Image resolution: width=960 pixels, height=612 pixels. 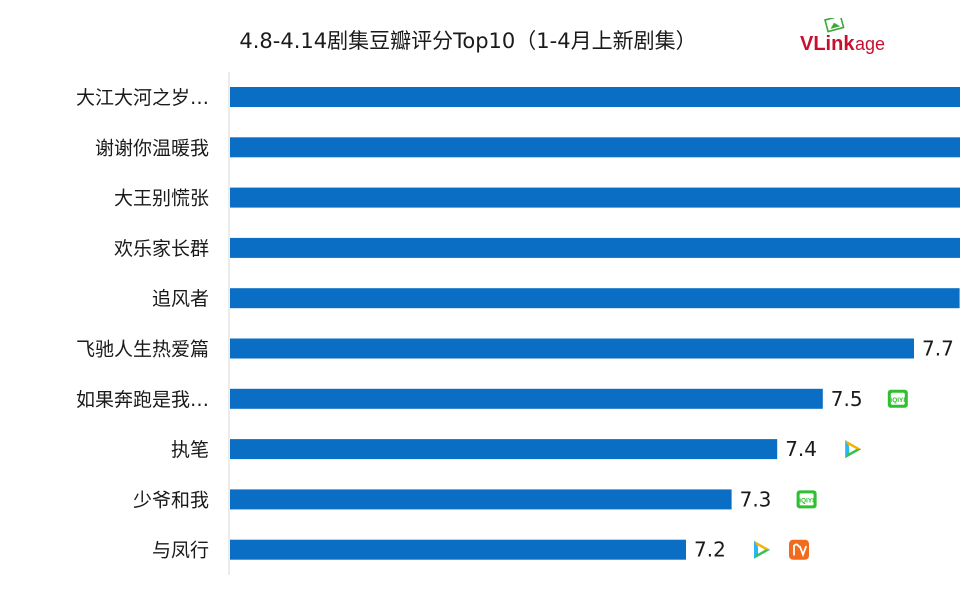 What do you see at coordinates (180, 551) in the screenshot?
I see `category-label: 与凤行` at bounding box center [180, 551].